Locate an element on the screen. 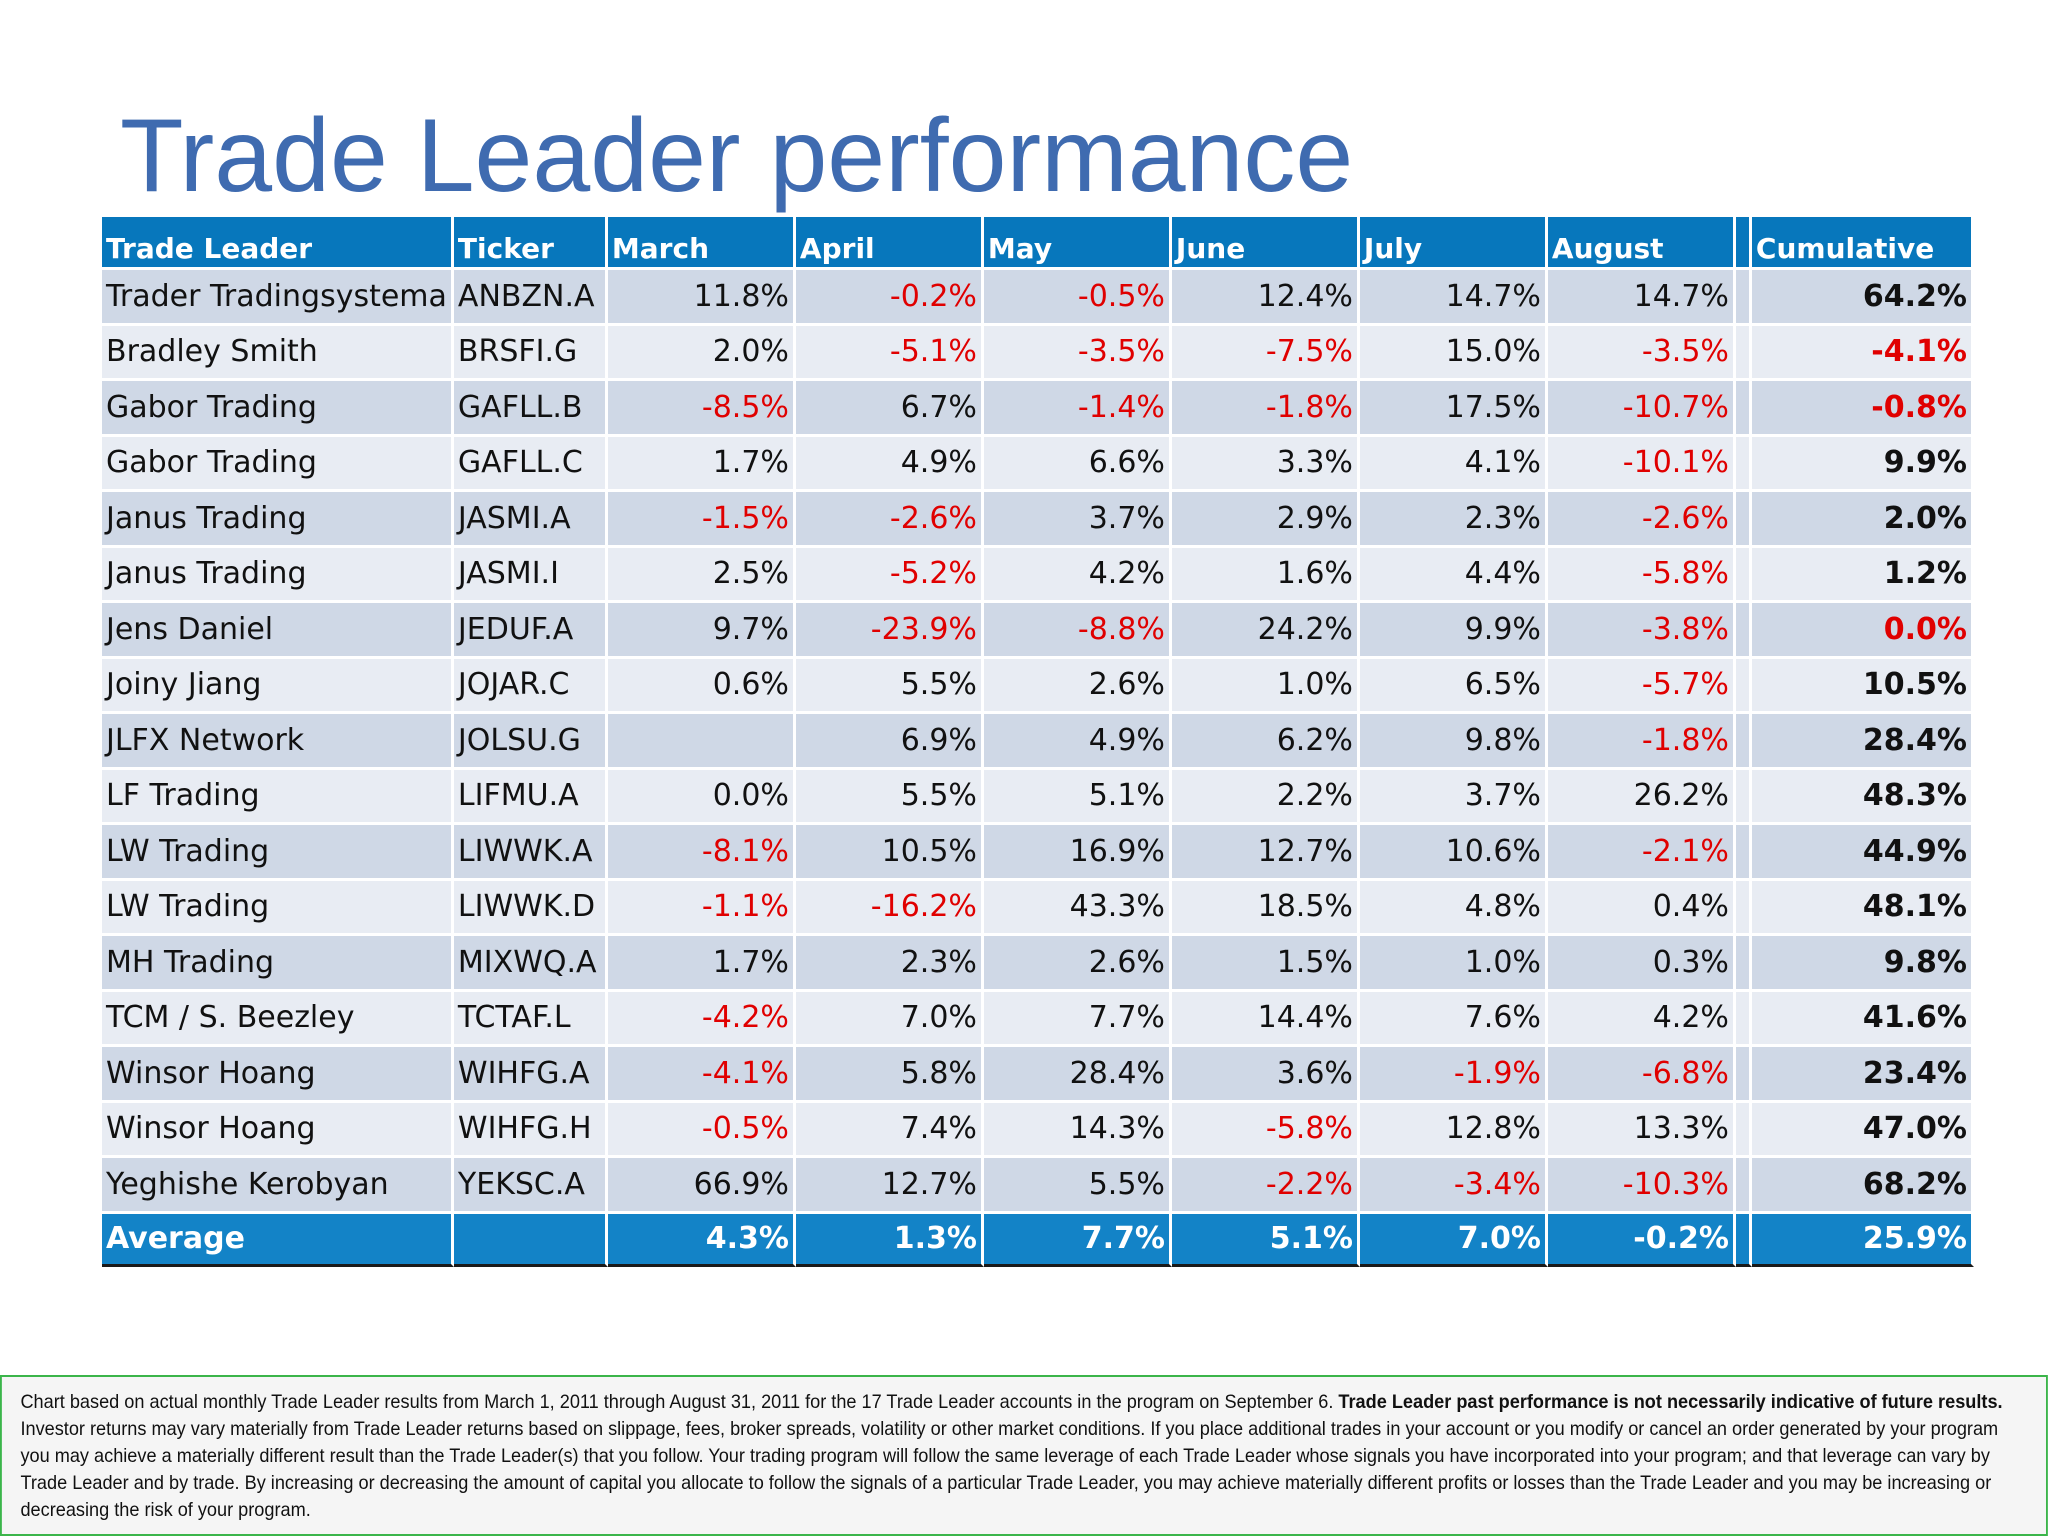  cell-april: 1.3% is located at coordinates (889, 1240).